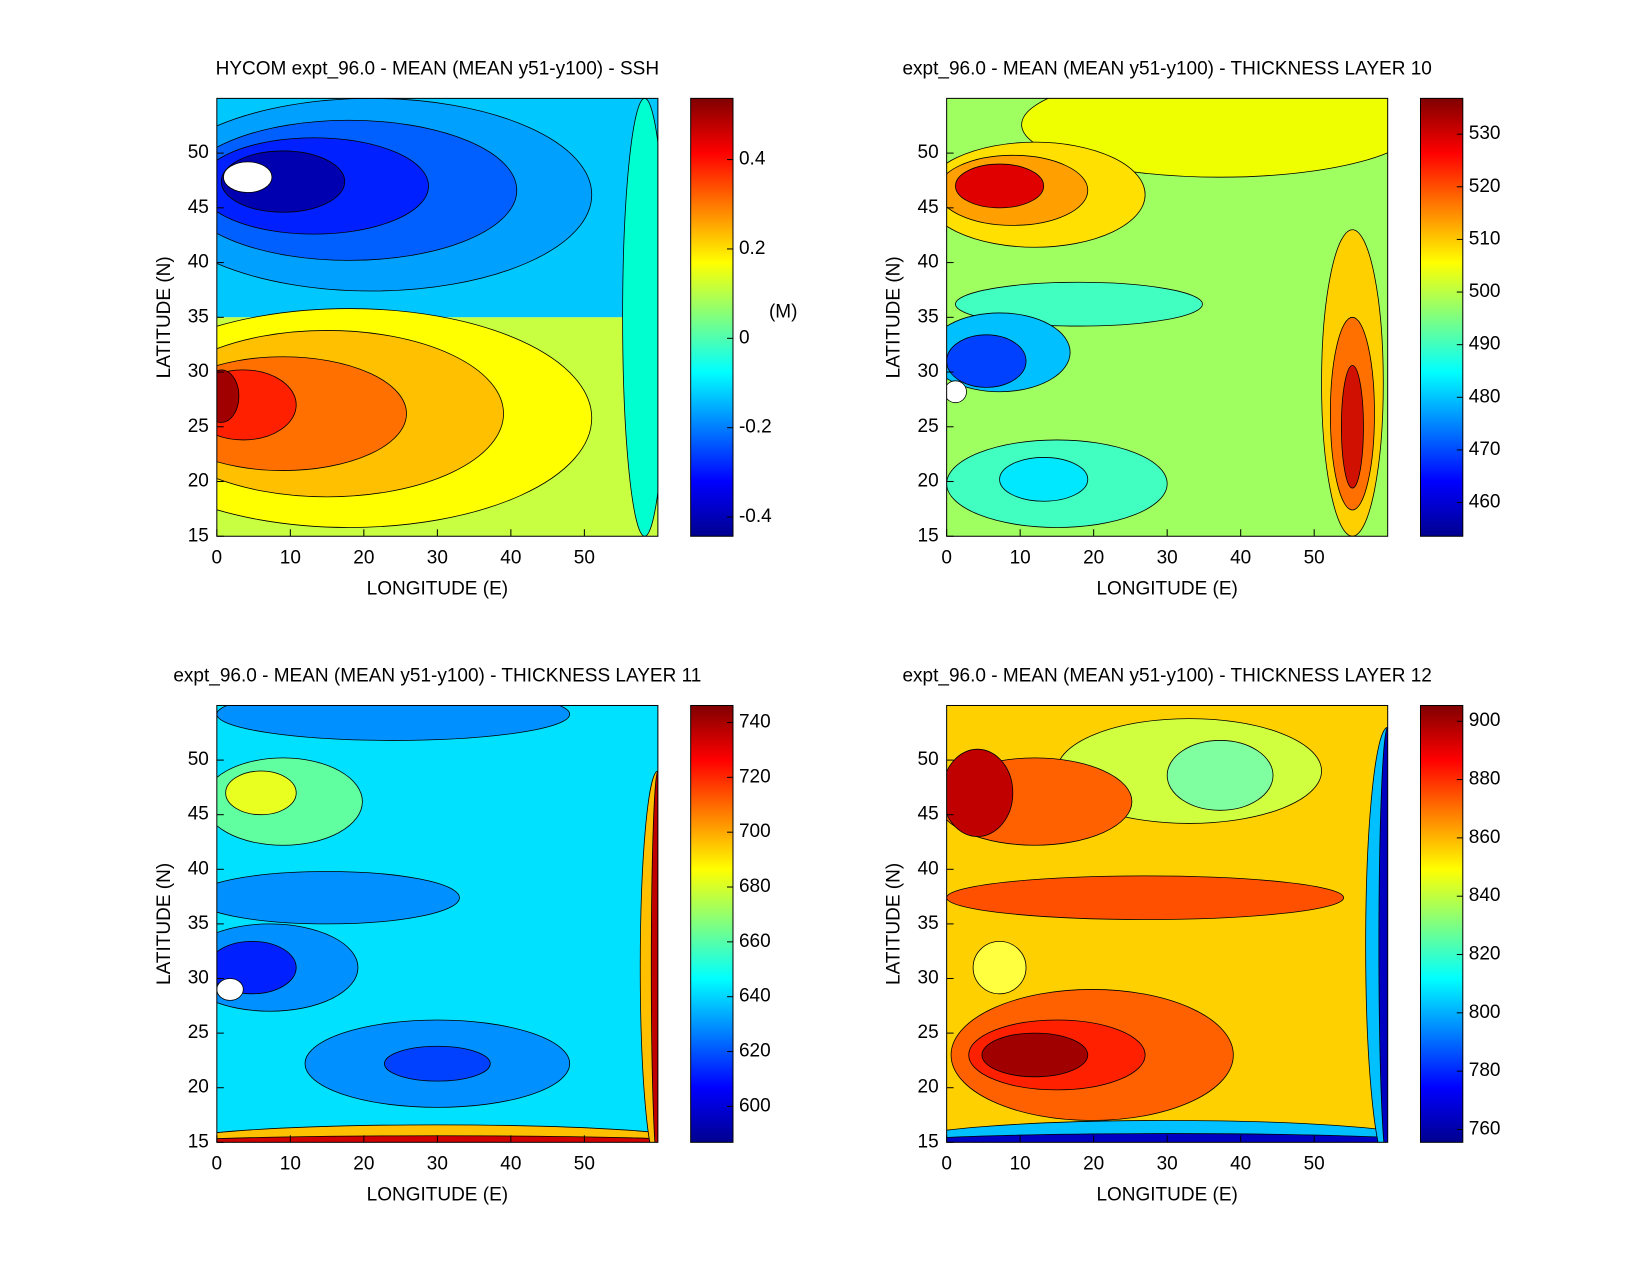 The height and width of the screenshot is (1275, 1650). Describe the element at coordinates (1167, 1163) in the screenshot. I see `x-tick-label: 30` at that location.